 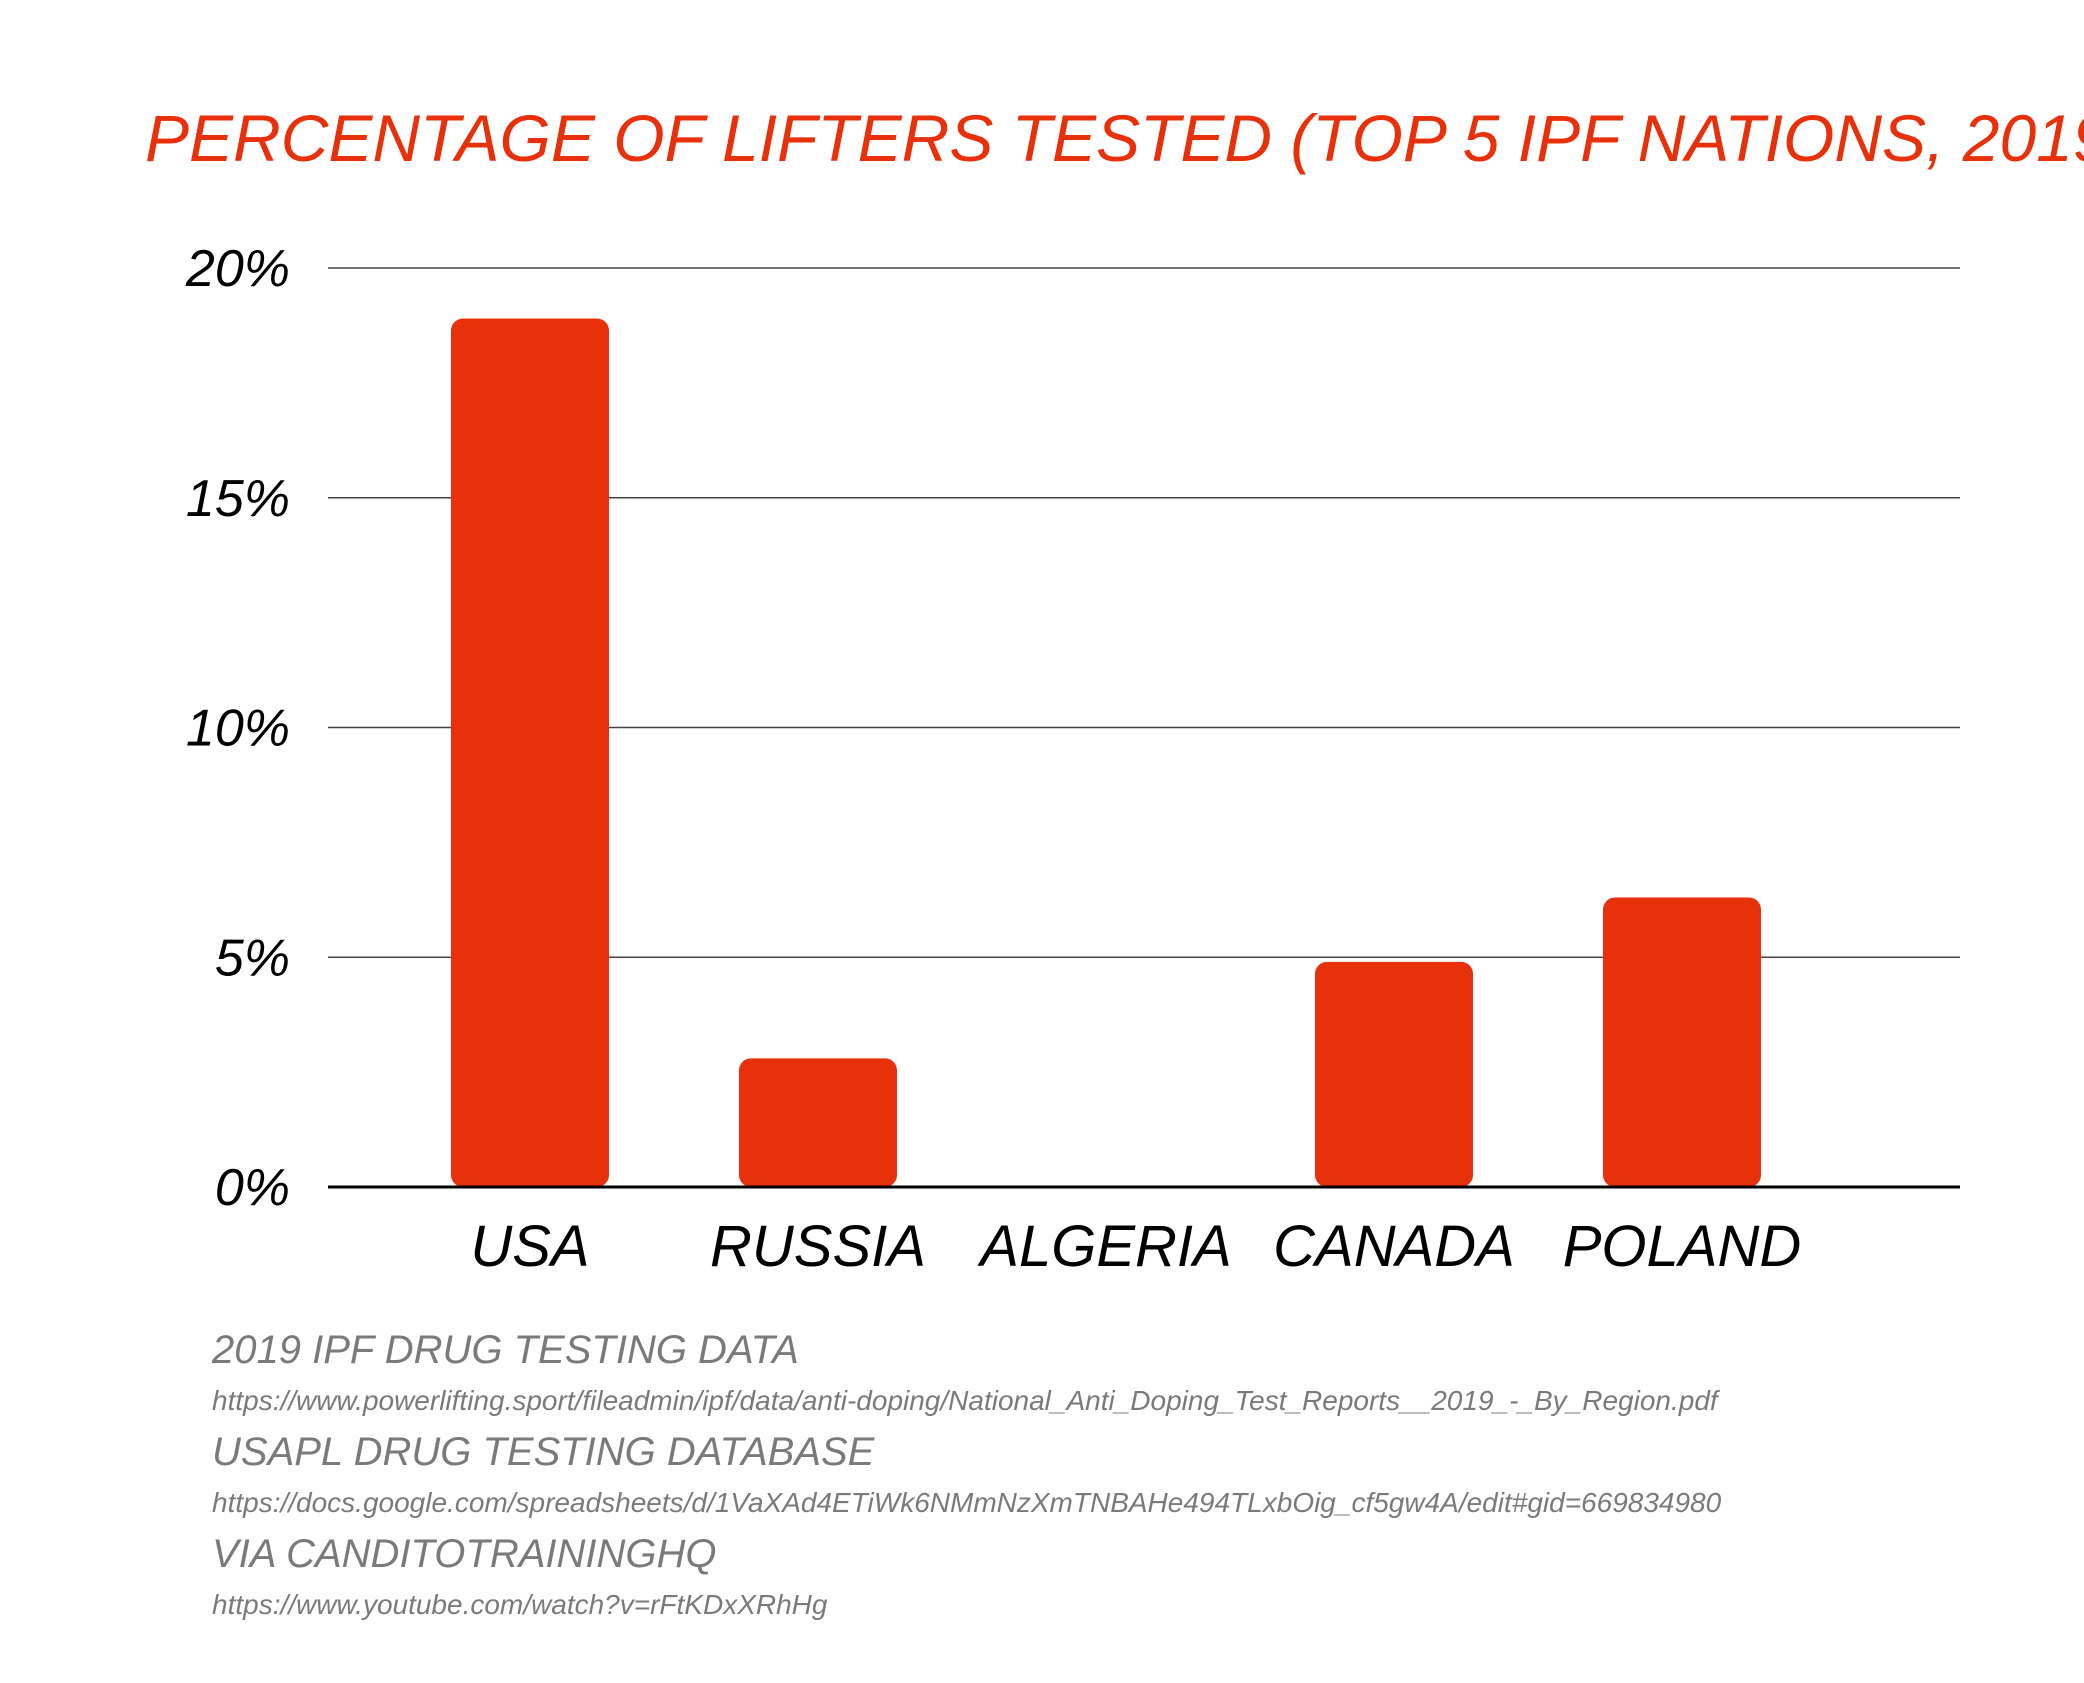 I want to click on source-title: 2019 IPF DRUG TESTING DATA, so click(x=505, y=1350).